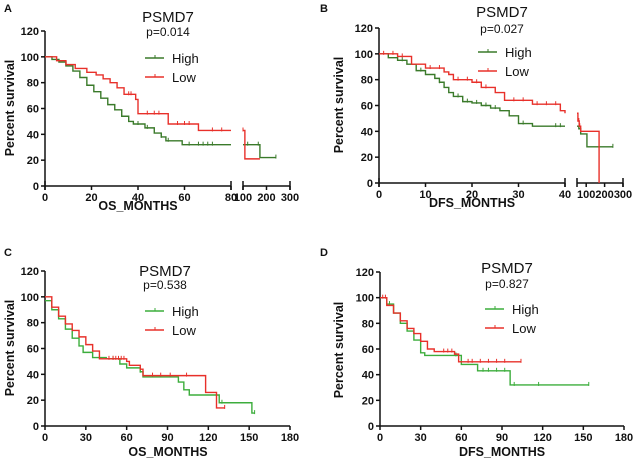 The image size is (638, 463). What do you see at coordinates (168, 32) in the screenshot?
I see `p-value: p=0.014` at bounding box center [168, 32].